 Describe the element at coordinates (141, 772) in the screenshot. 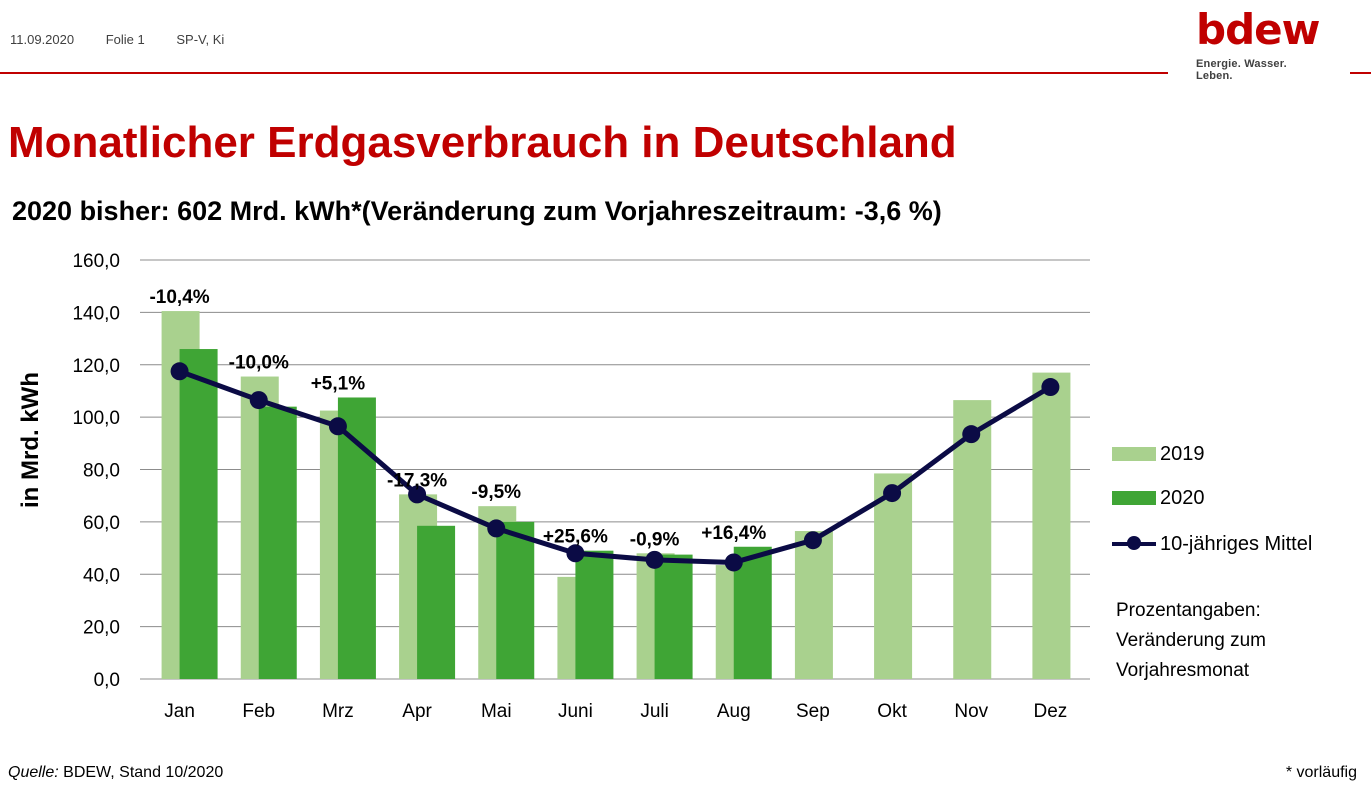

I see `source-text: BDEW, Stand 10/2020` at that location.